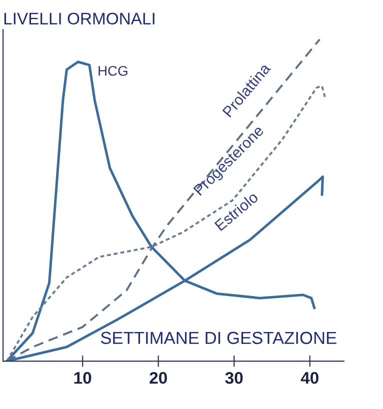 The image size is (383, 409). What do you see at coordinates (83, 378) in the screenshot?
I see `x-tick-label: 10` at bounding box center [83, 378].